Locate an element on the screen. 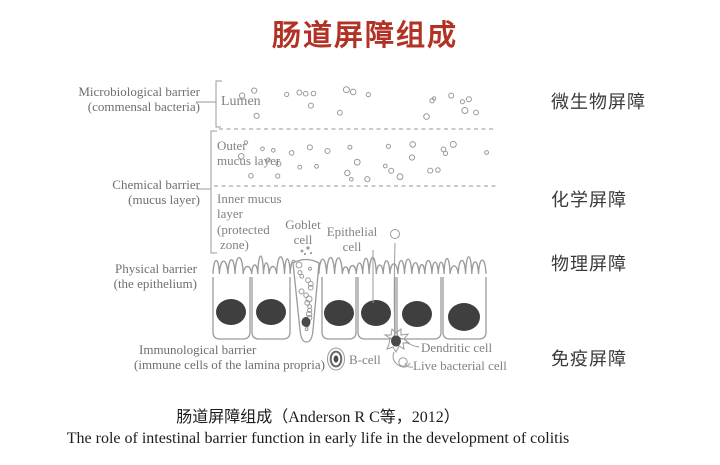 This screenshot has width=720, height=465. label-line: (protected is located at coordinates (243, 229).